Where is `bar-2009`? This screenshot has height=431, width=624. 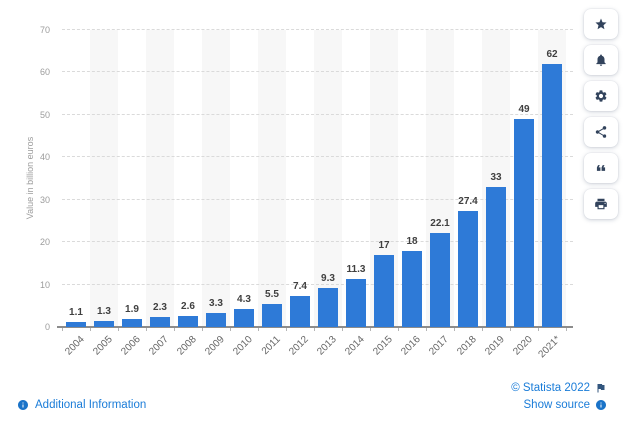
bar-2009 is located at coordinates (216, 319).